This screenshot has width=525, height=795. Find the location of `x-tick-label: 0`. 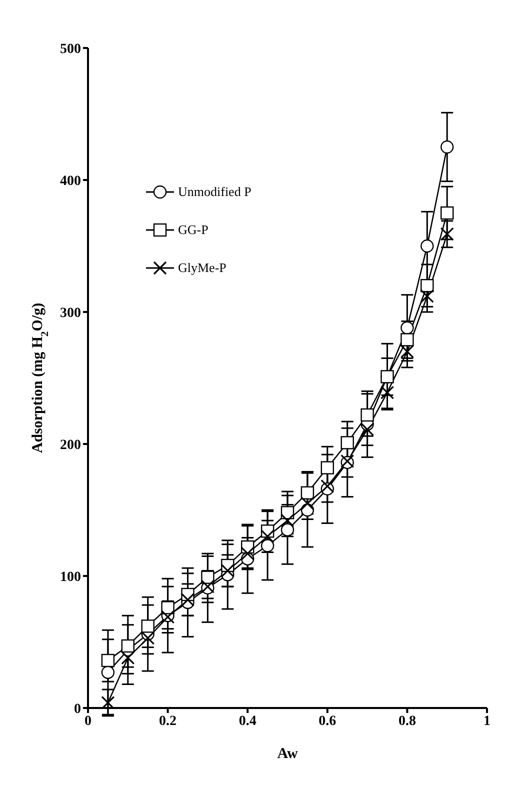

x-tick-label: 0 is located at coordinates (88, 721).